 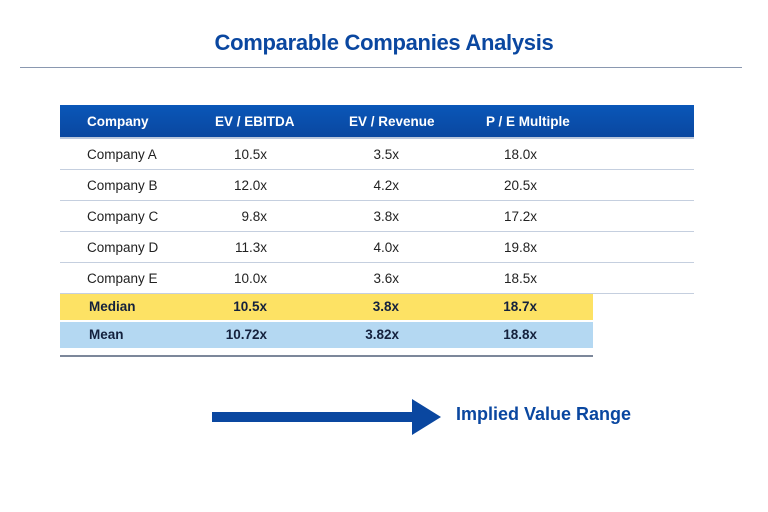 What do you see at coordinates (106, 334) in the screenshot?
I see `mean-label: Mean` at bounding box center [106, 334].